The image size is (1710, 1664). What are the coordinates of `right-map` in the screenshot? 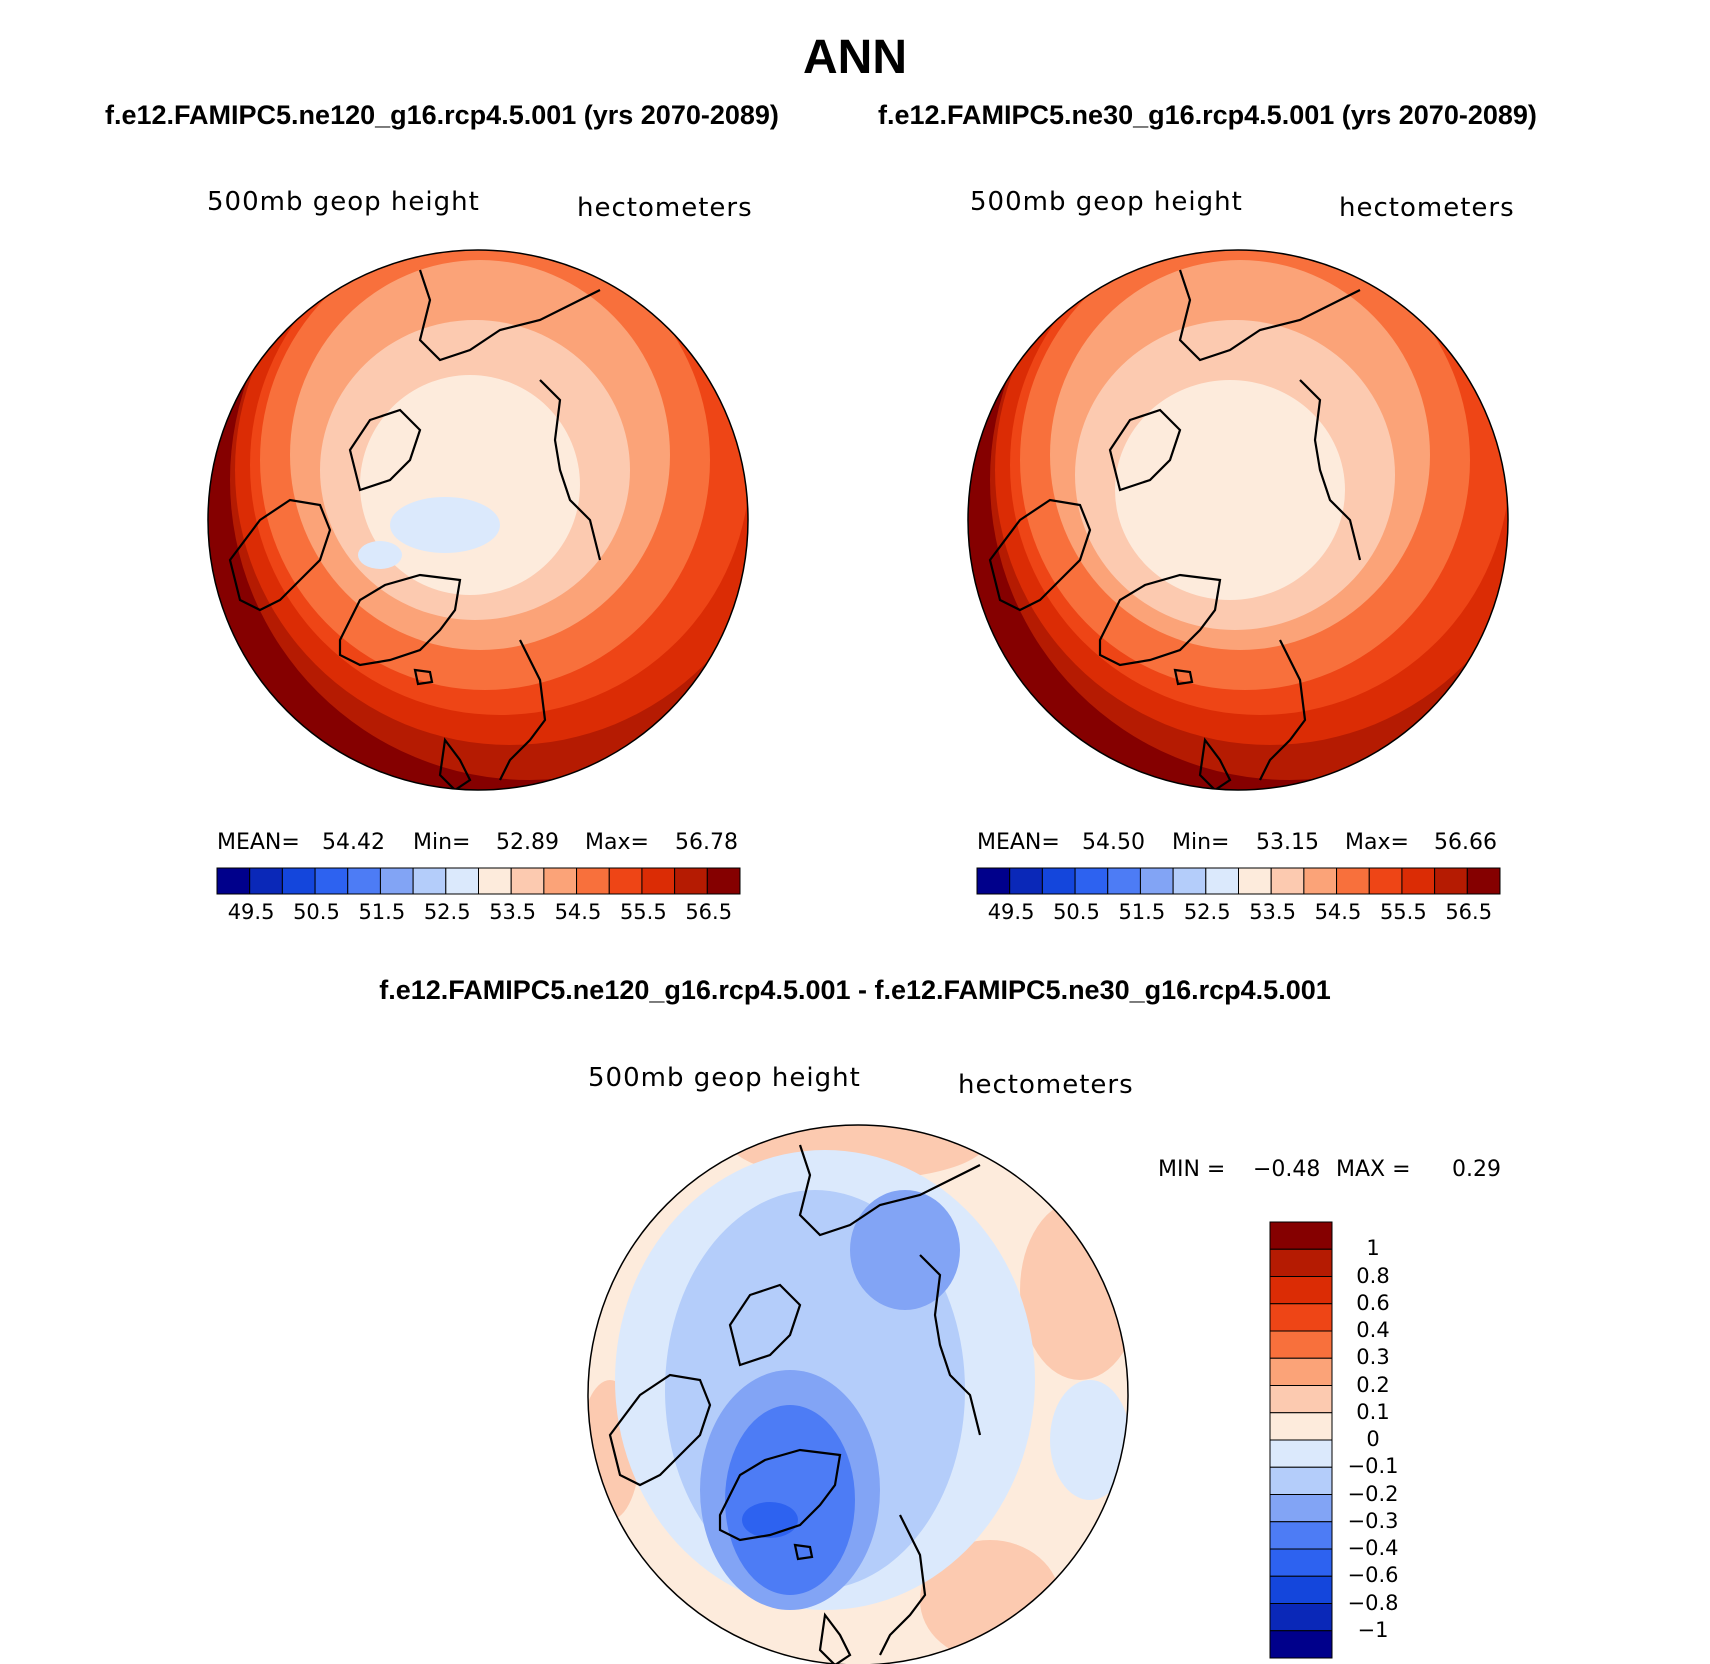 It's located at (1238, 520).